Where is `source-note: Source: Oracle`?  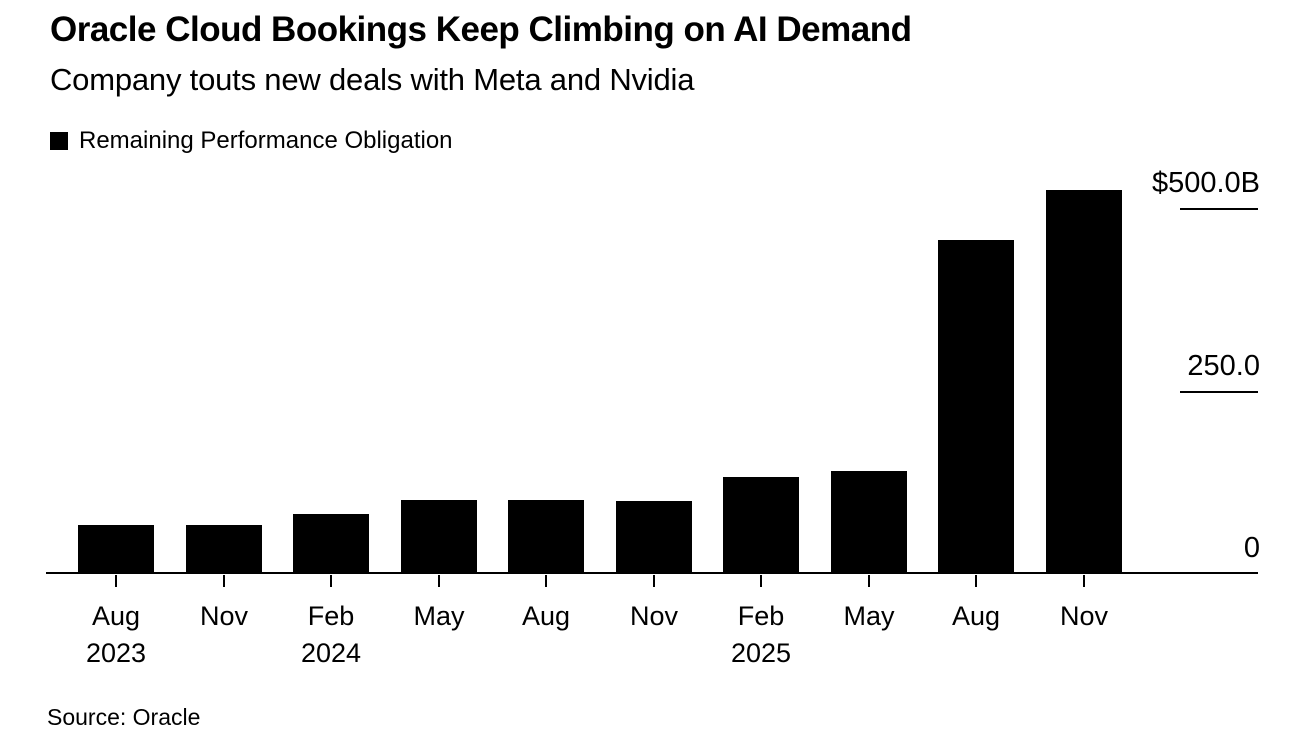
source-note: Source: Oracle is located at coordinates (124, 717).